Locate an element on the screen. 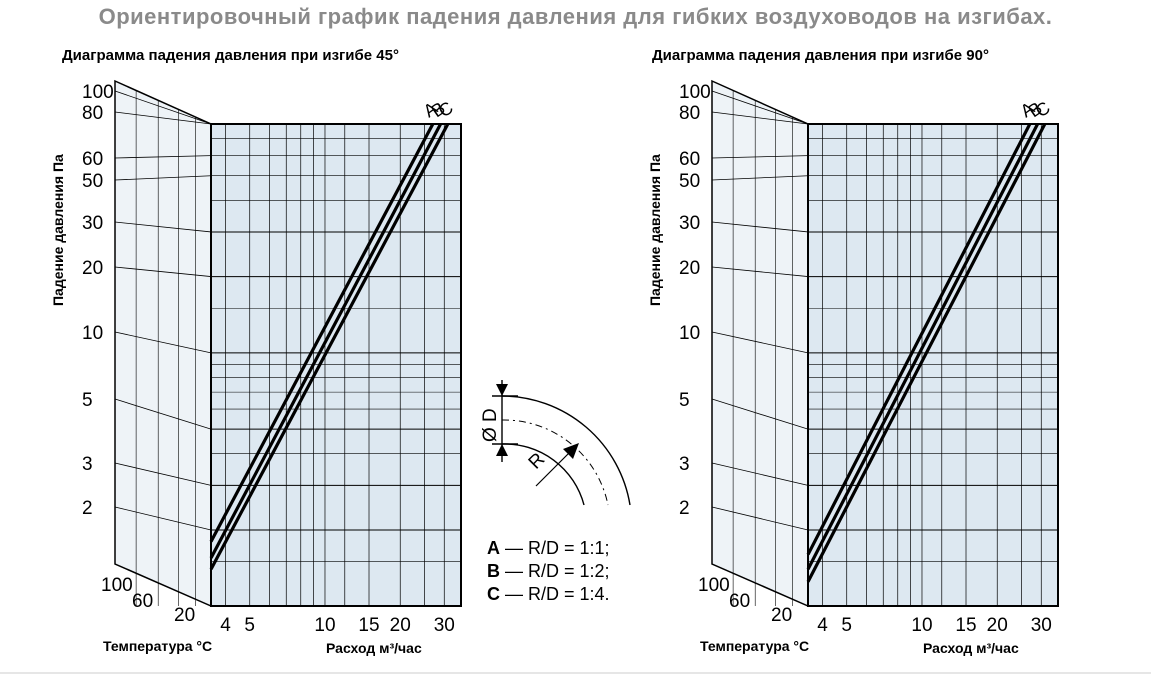  legend-a: A — R/D = 1:1; is located at coordinates (548, 548).